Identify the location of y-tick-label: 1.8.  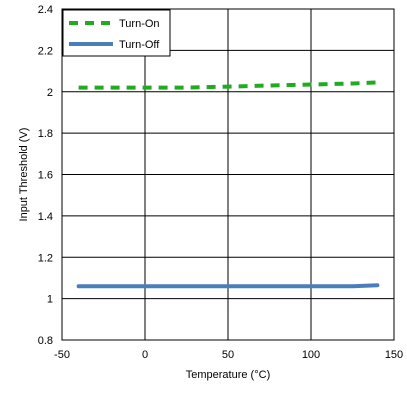
(45, 134).